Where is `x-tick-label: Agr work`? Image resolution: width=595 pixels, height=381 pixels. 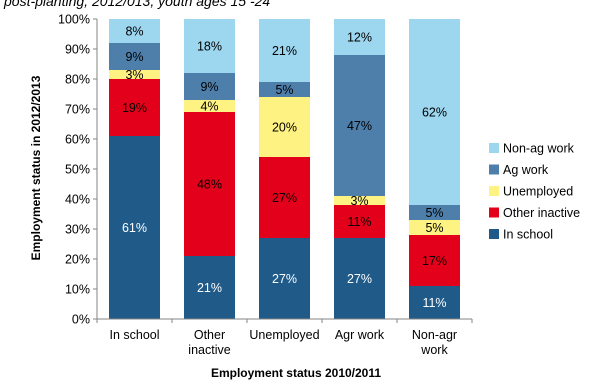 x-tick-label: Agr work is located at coordinates (360, 335).